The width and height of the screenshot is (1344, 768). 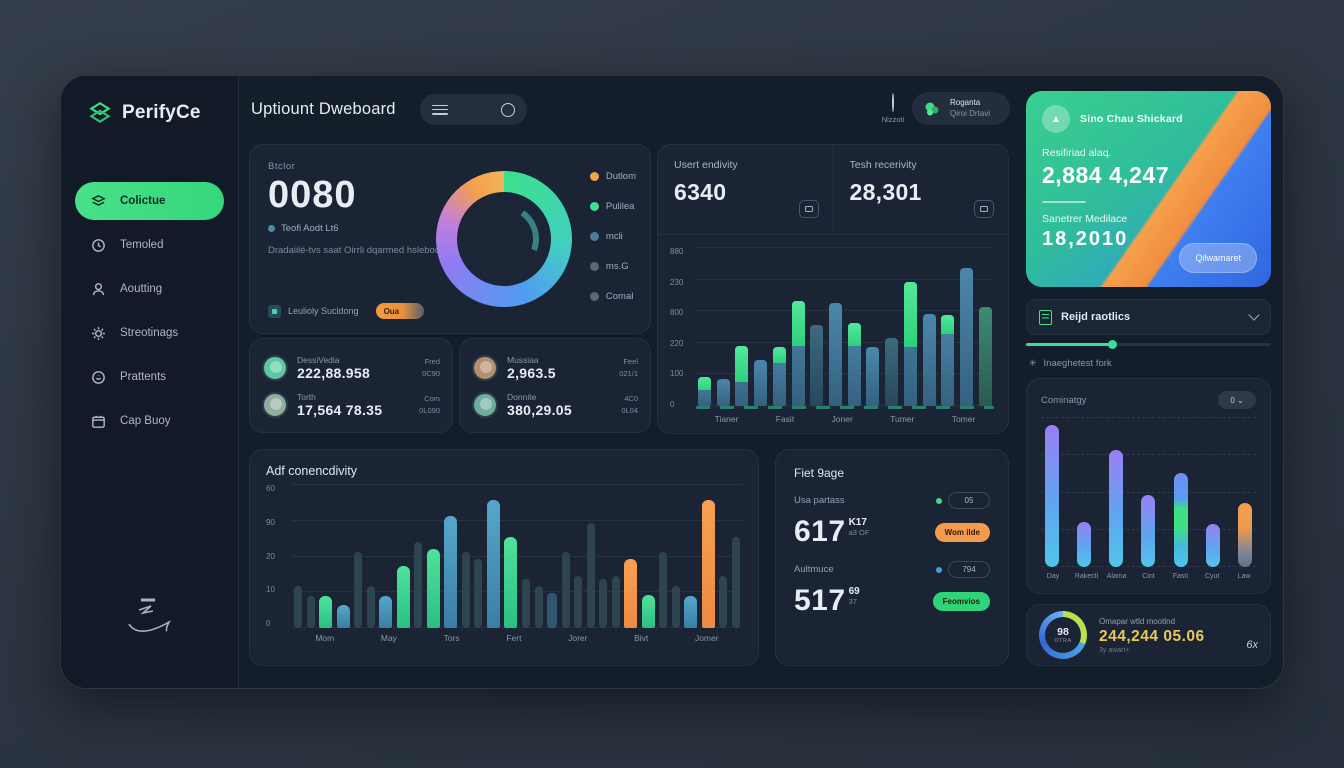 What do you see at coordinates (970, 113) in the screenshot?
I see `profile-sub: Qiroi Drtavi` at bounding box center [970, 113].